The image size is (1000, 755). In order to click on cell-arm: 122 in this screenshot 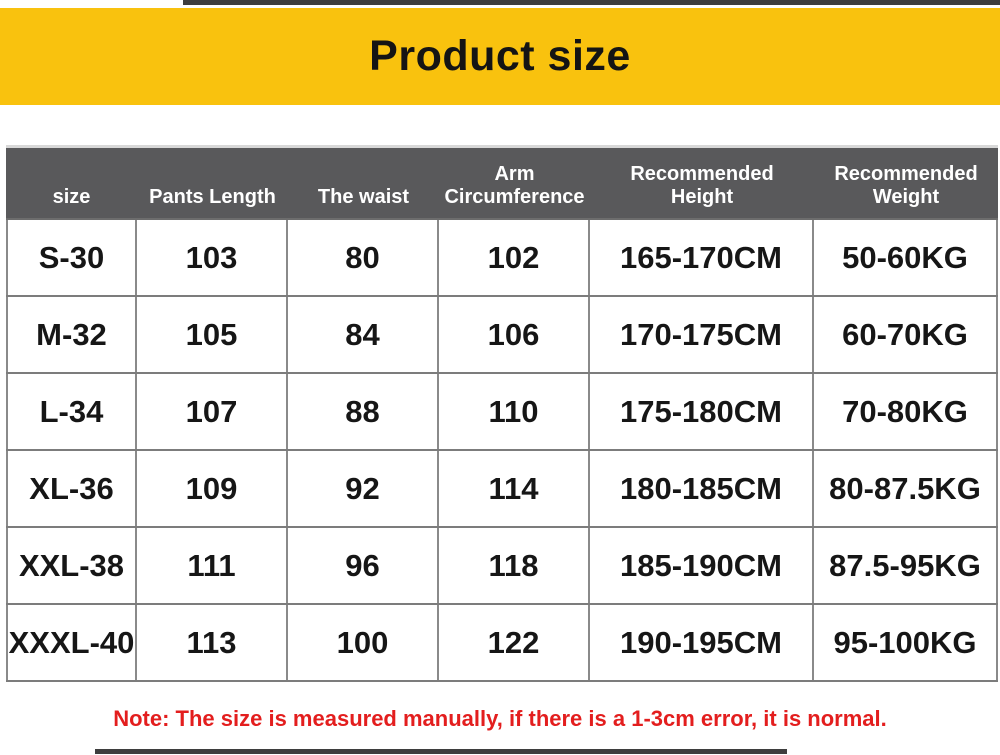, I will do `click(514, 642)`.